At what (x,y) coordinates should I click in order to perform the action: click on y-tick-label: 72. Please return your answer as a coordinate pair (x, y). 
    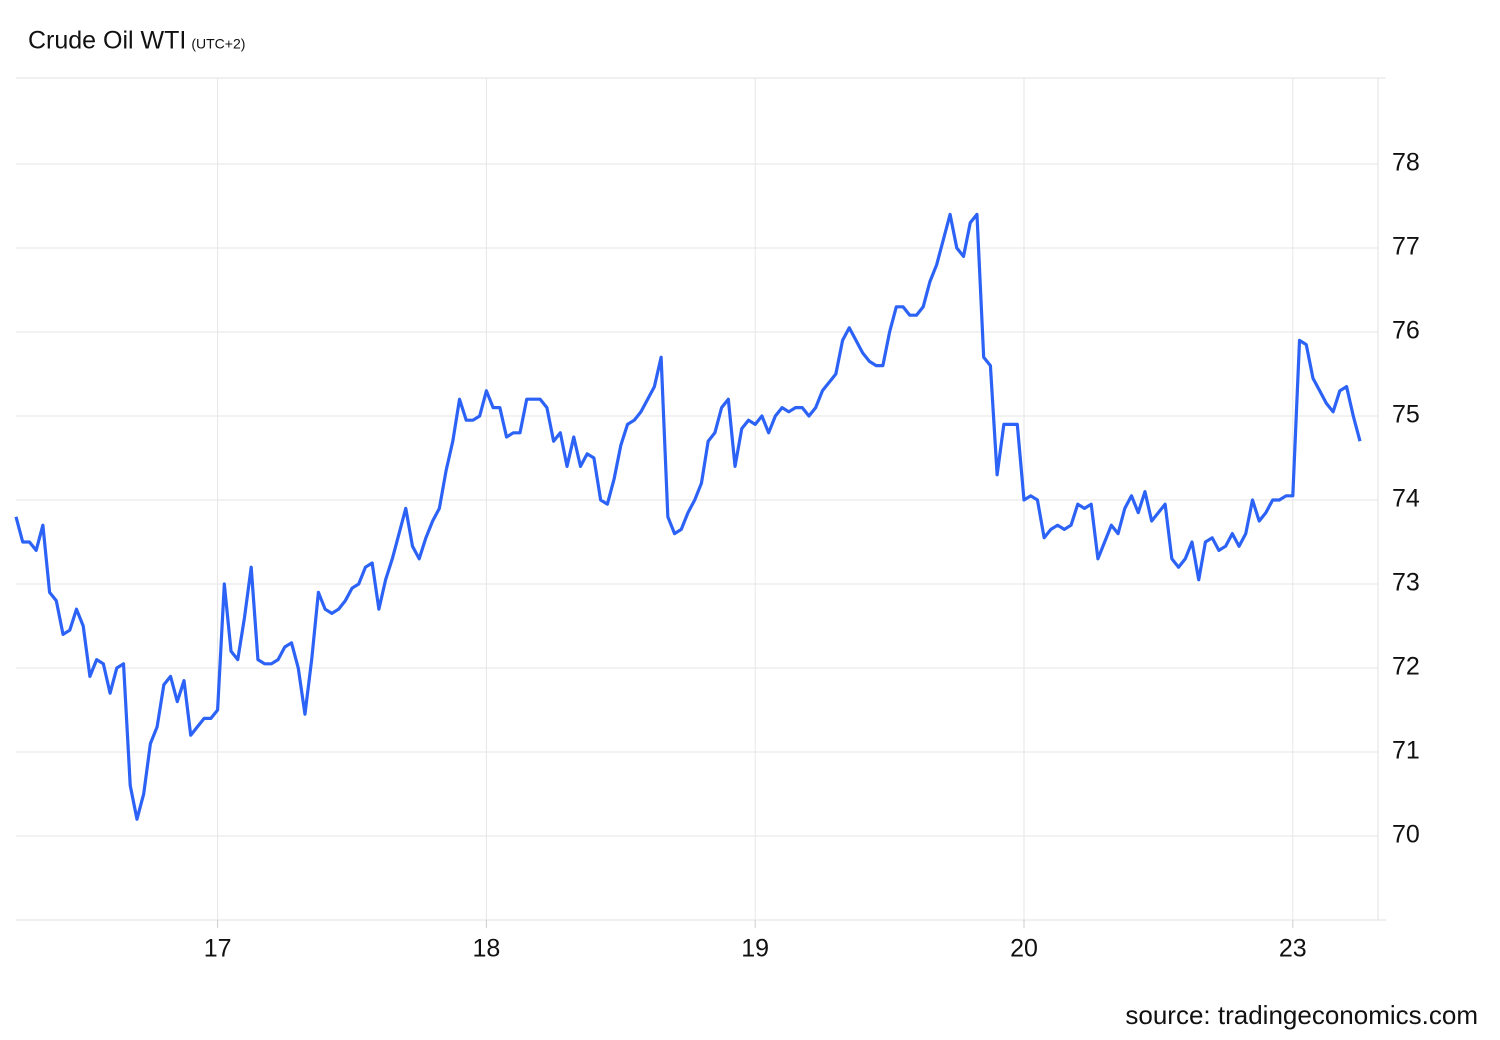
    Looking at the image, I should click on (1406, 667).